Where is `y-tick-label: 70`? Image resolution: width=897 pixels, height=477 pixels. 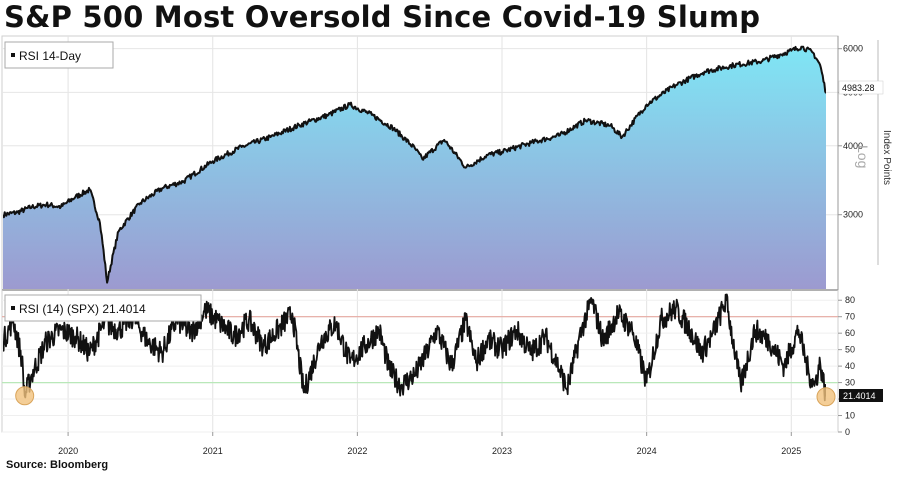 y-tick-label: 70 is located at coordinates (850, 317).